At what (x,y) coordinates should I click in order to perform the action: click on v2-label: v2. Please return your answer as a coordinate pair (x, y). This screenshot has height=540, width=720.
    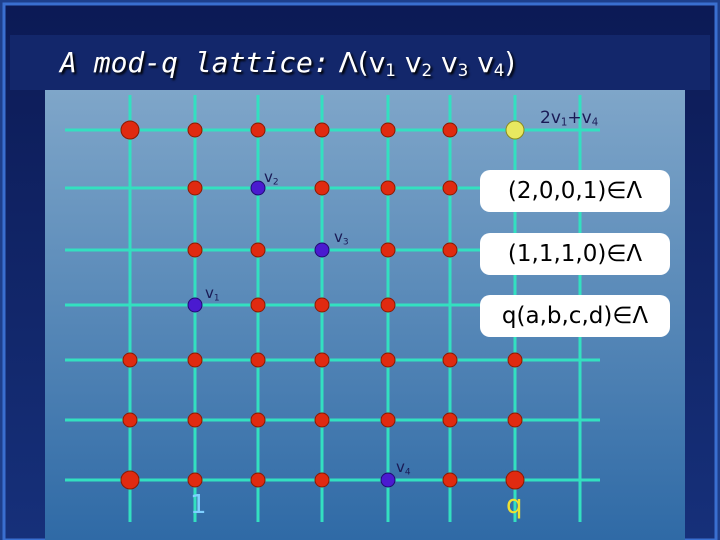
    Looking at the image, I should click on (271, 177).